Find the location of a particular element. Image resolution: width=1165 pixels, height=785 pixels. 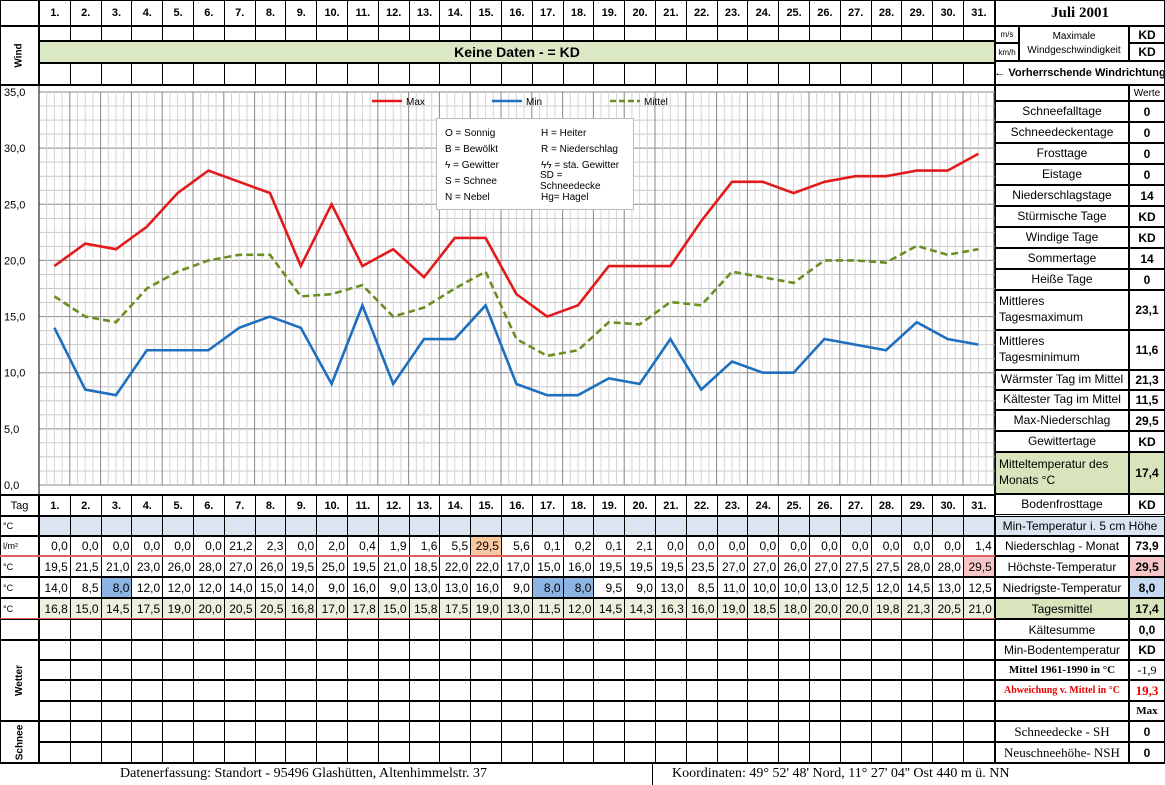

kaeltesumme-label: Kältesumme is located at coordinates (1062, 629).